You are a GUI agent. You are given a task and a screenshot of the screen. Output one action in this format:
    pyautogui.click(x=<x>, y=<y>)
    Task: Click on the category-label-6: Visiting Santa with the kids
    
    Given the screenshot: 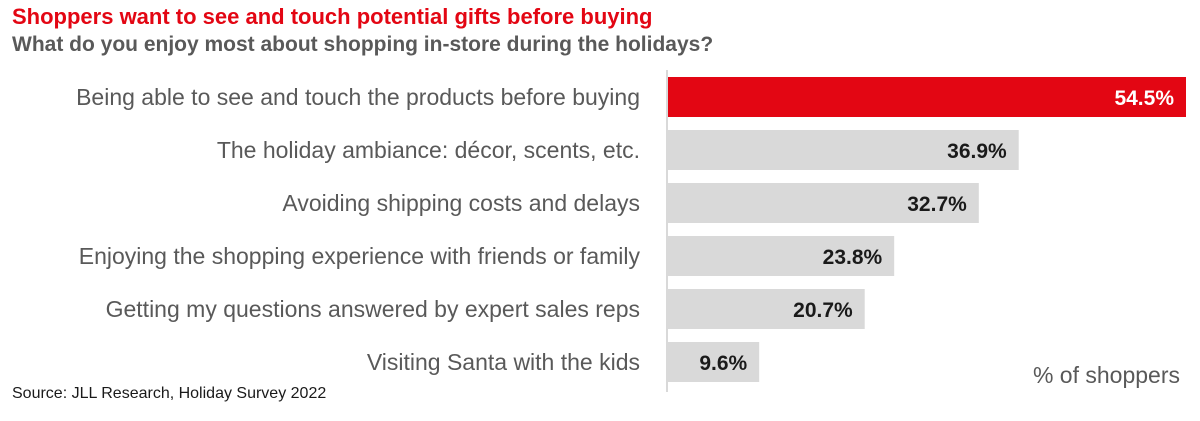 What is the action you would take?
    pyautogui.click(x=503, y=362)
    